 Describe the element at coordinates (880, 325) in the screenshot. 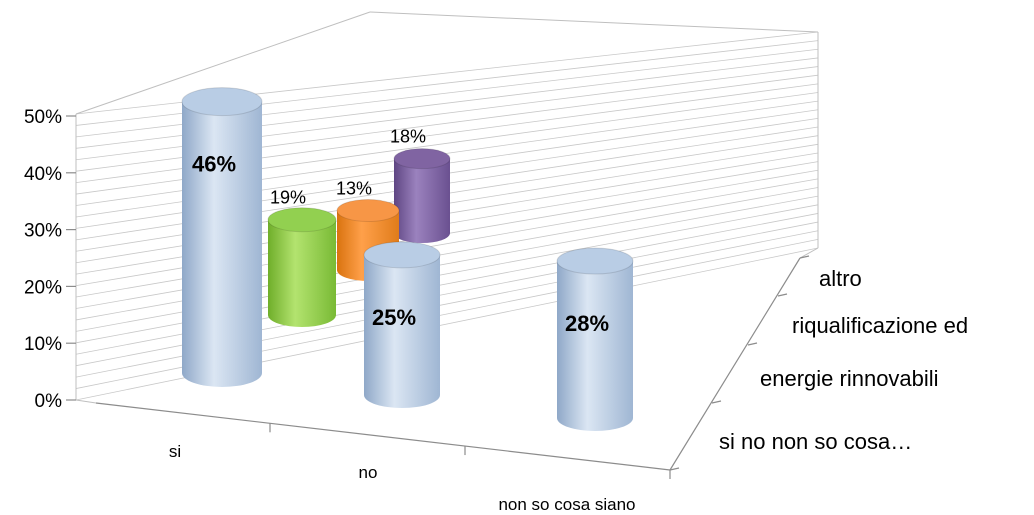

I see `series-depth-label: riqualificazione ed` at that location.